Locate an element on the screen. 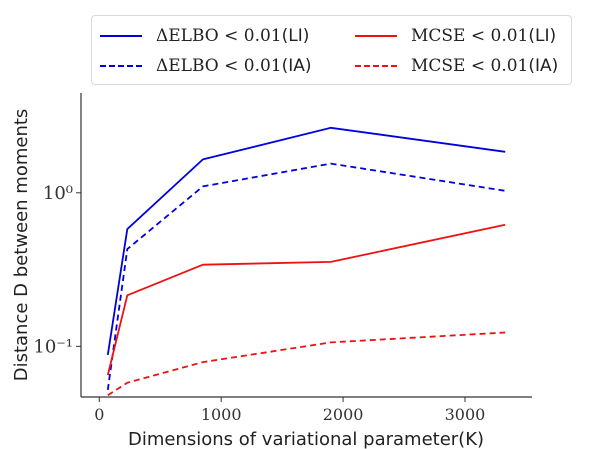 The image size is (589, 449). x-tick-label: 2000 is located at coordinates (343, 414).